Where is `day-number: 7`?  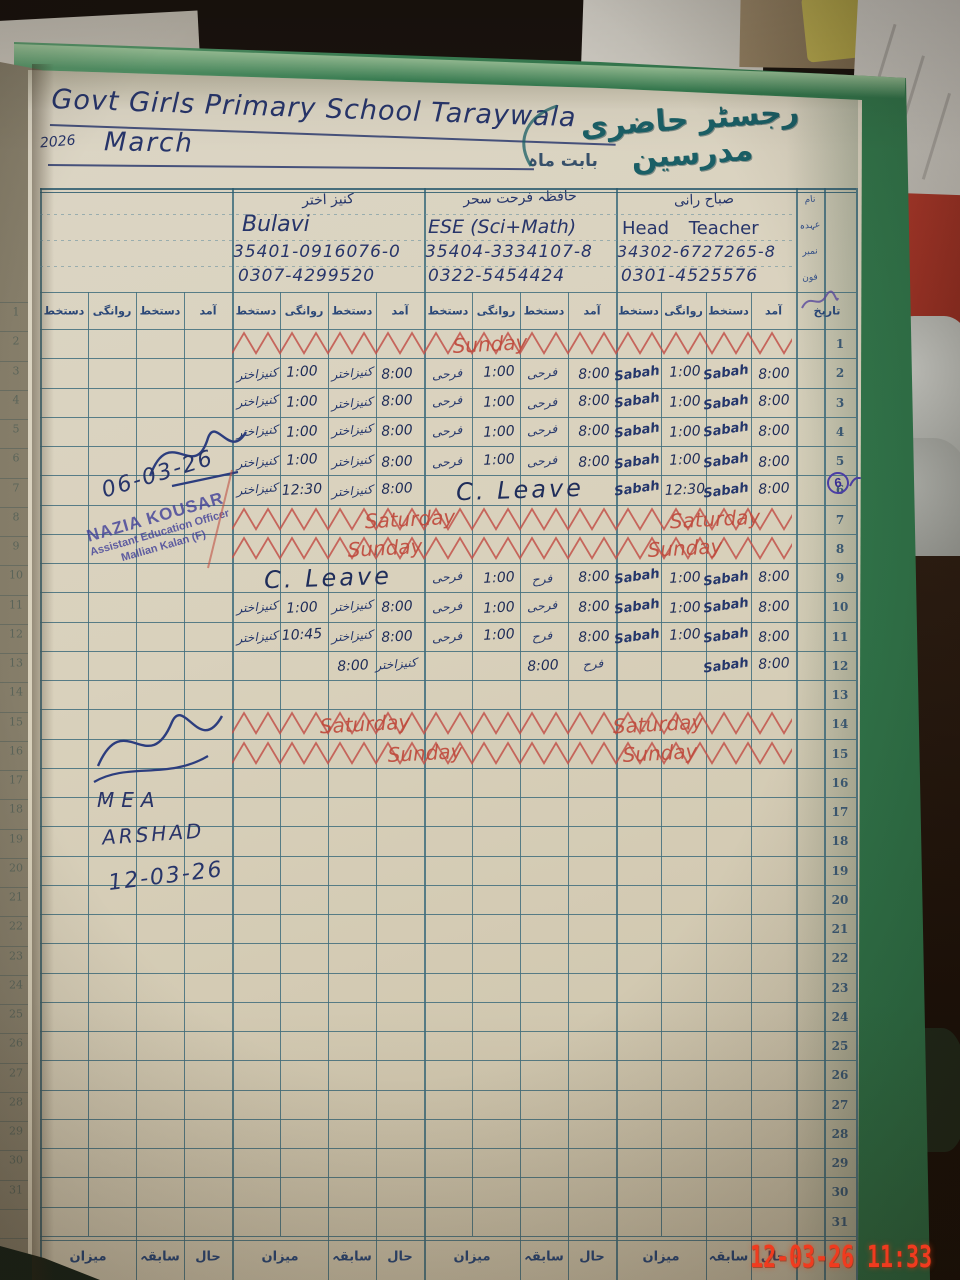 day-number: 7 is located at coordinates (840, 519).